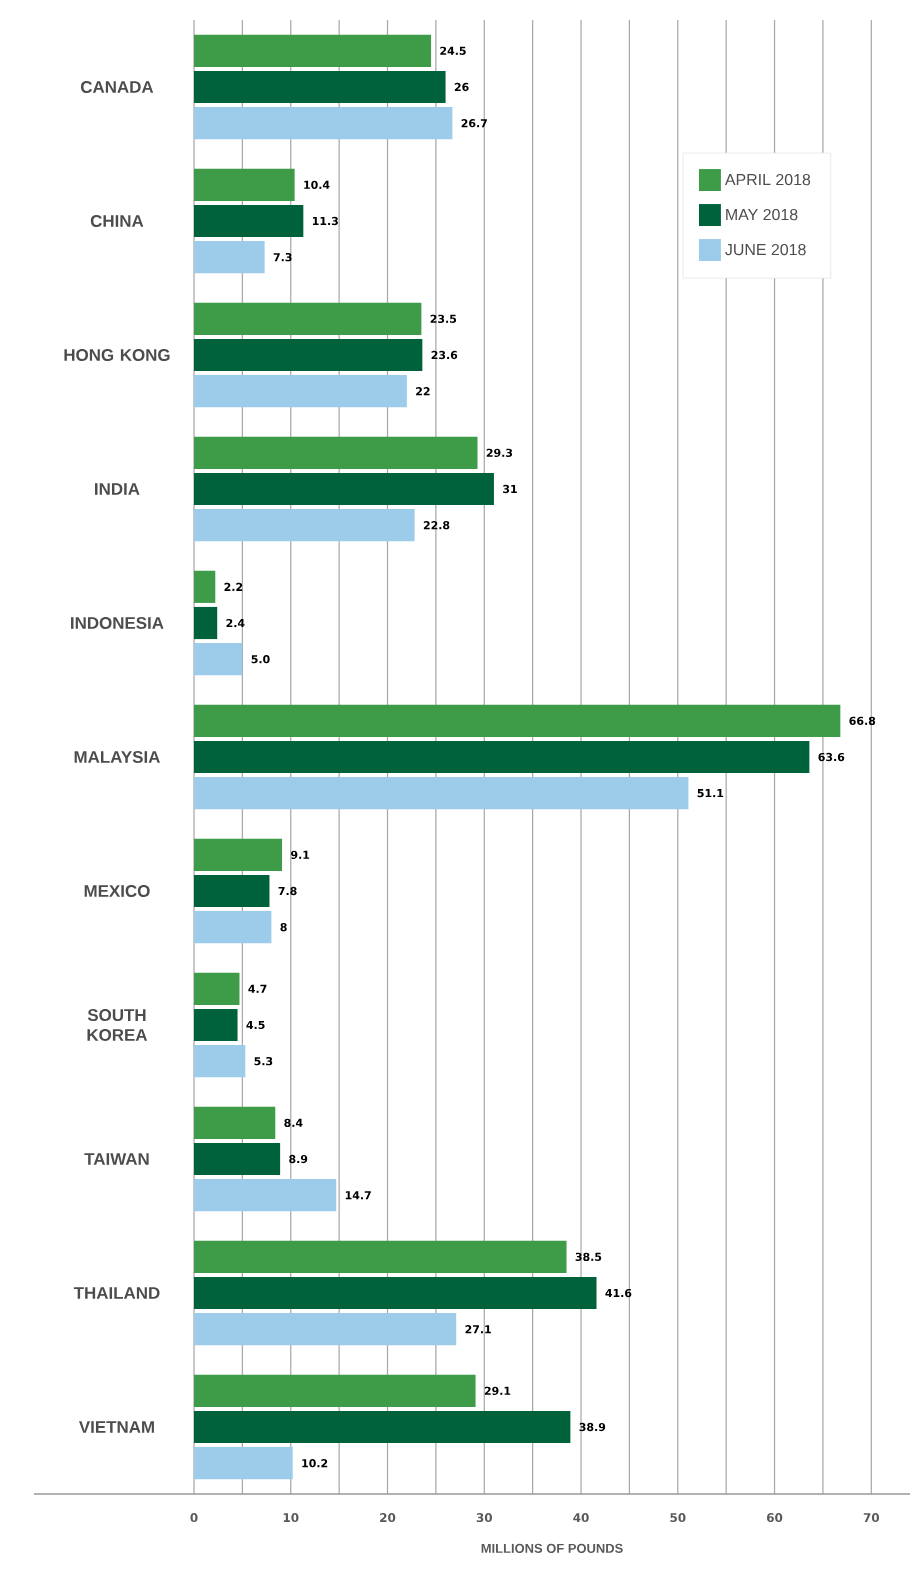  Describe the element at coordinates (117, 891) in the screenshot. I see `y-tick-label: MEXICO` at that location.